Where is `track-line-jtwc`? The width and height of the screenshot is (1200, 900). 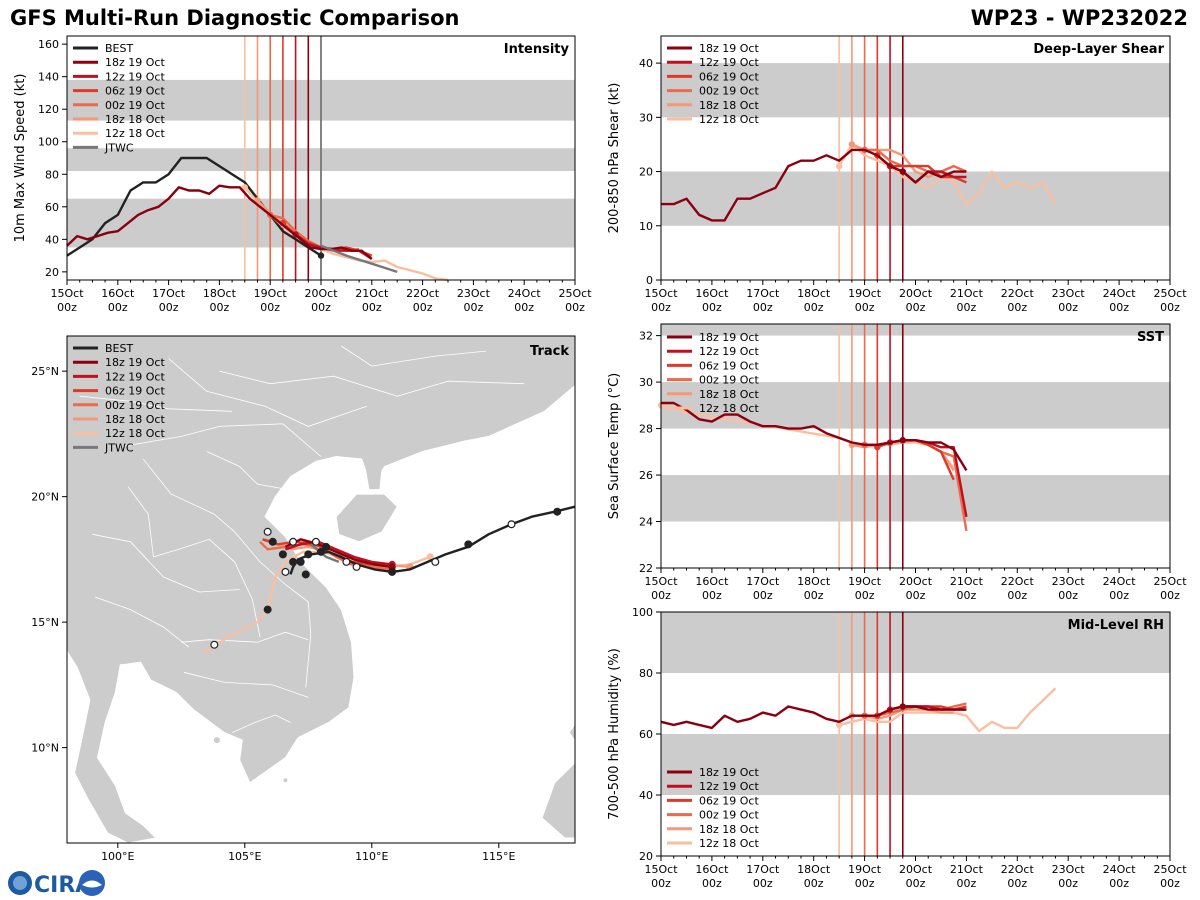 track-line-jtwc is located at coordinates (325, 553).